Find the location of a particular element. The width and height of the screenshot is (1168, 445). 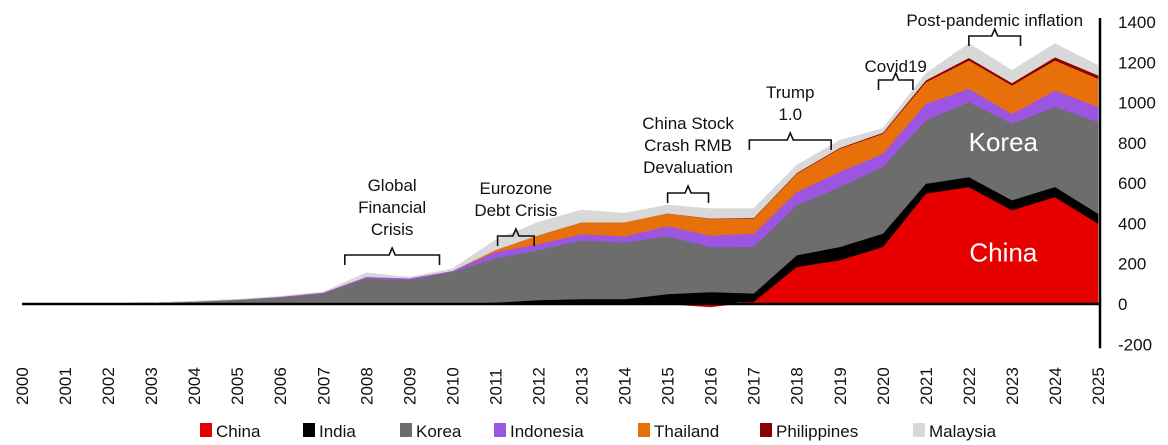

annotation-label: Trump is located at coordinates (790, 92).